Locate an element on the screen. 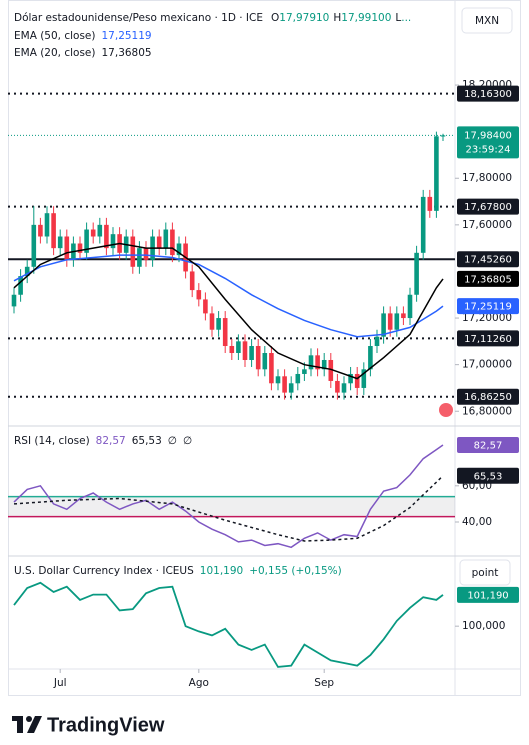  level-tag: 18,16300 is located at coordinates (488, 94).